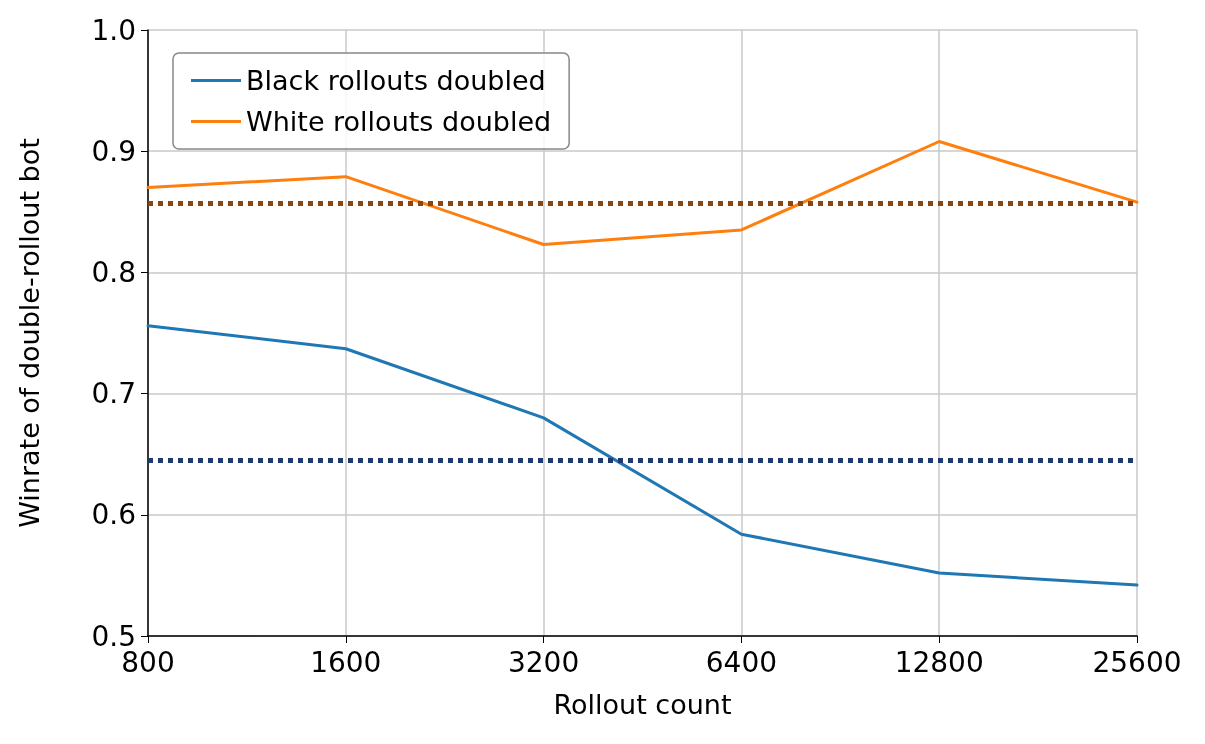 This screenshot has width=1205, height=744. I want to click on x-tick-label: 25600, so click(1137, 662).